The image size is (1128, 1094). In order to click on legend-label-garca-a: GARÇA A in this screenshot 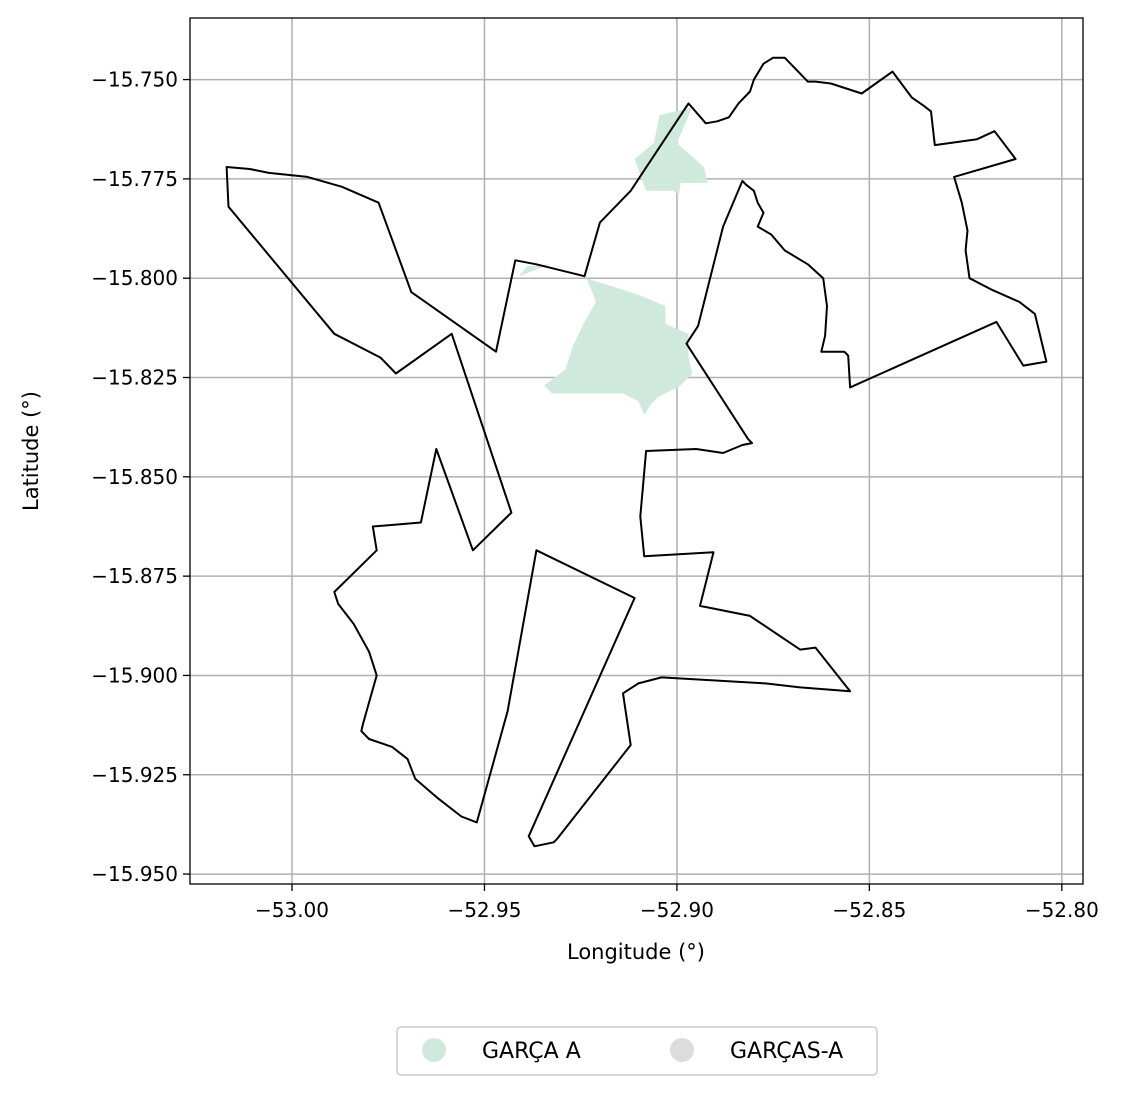, I will do `click(531, 1051)`.